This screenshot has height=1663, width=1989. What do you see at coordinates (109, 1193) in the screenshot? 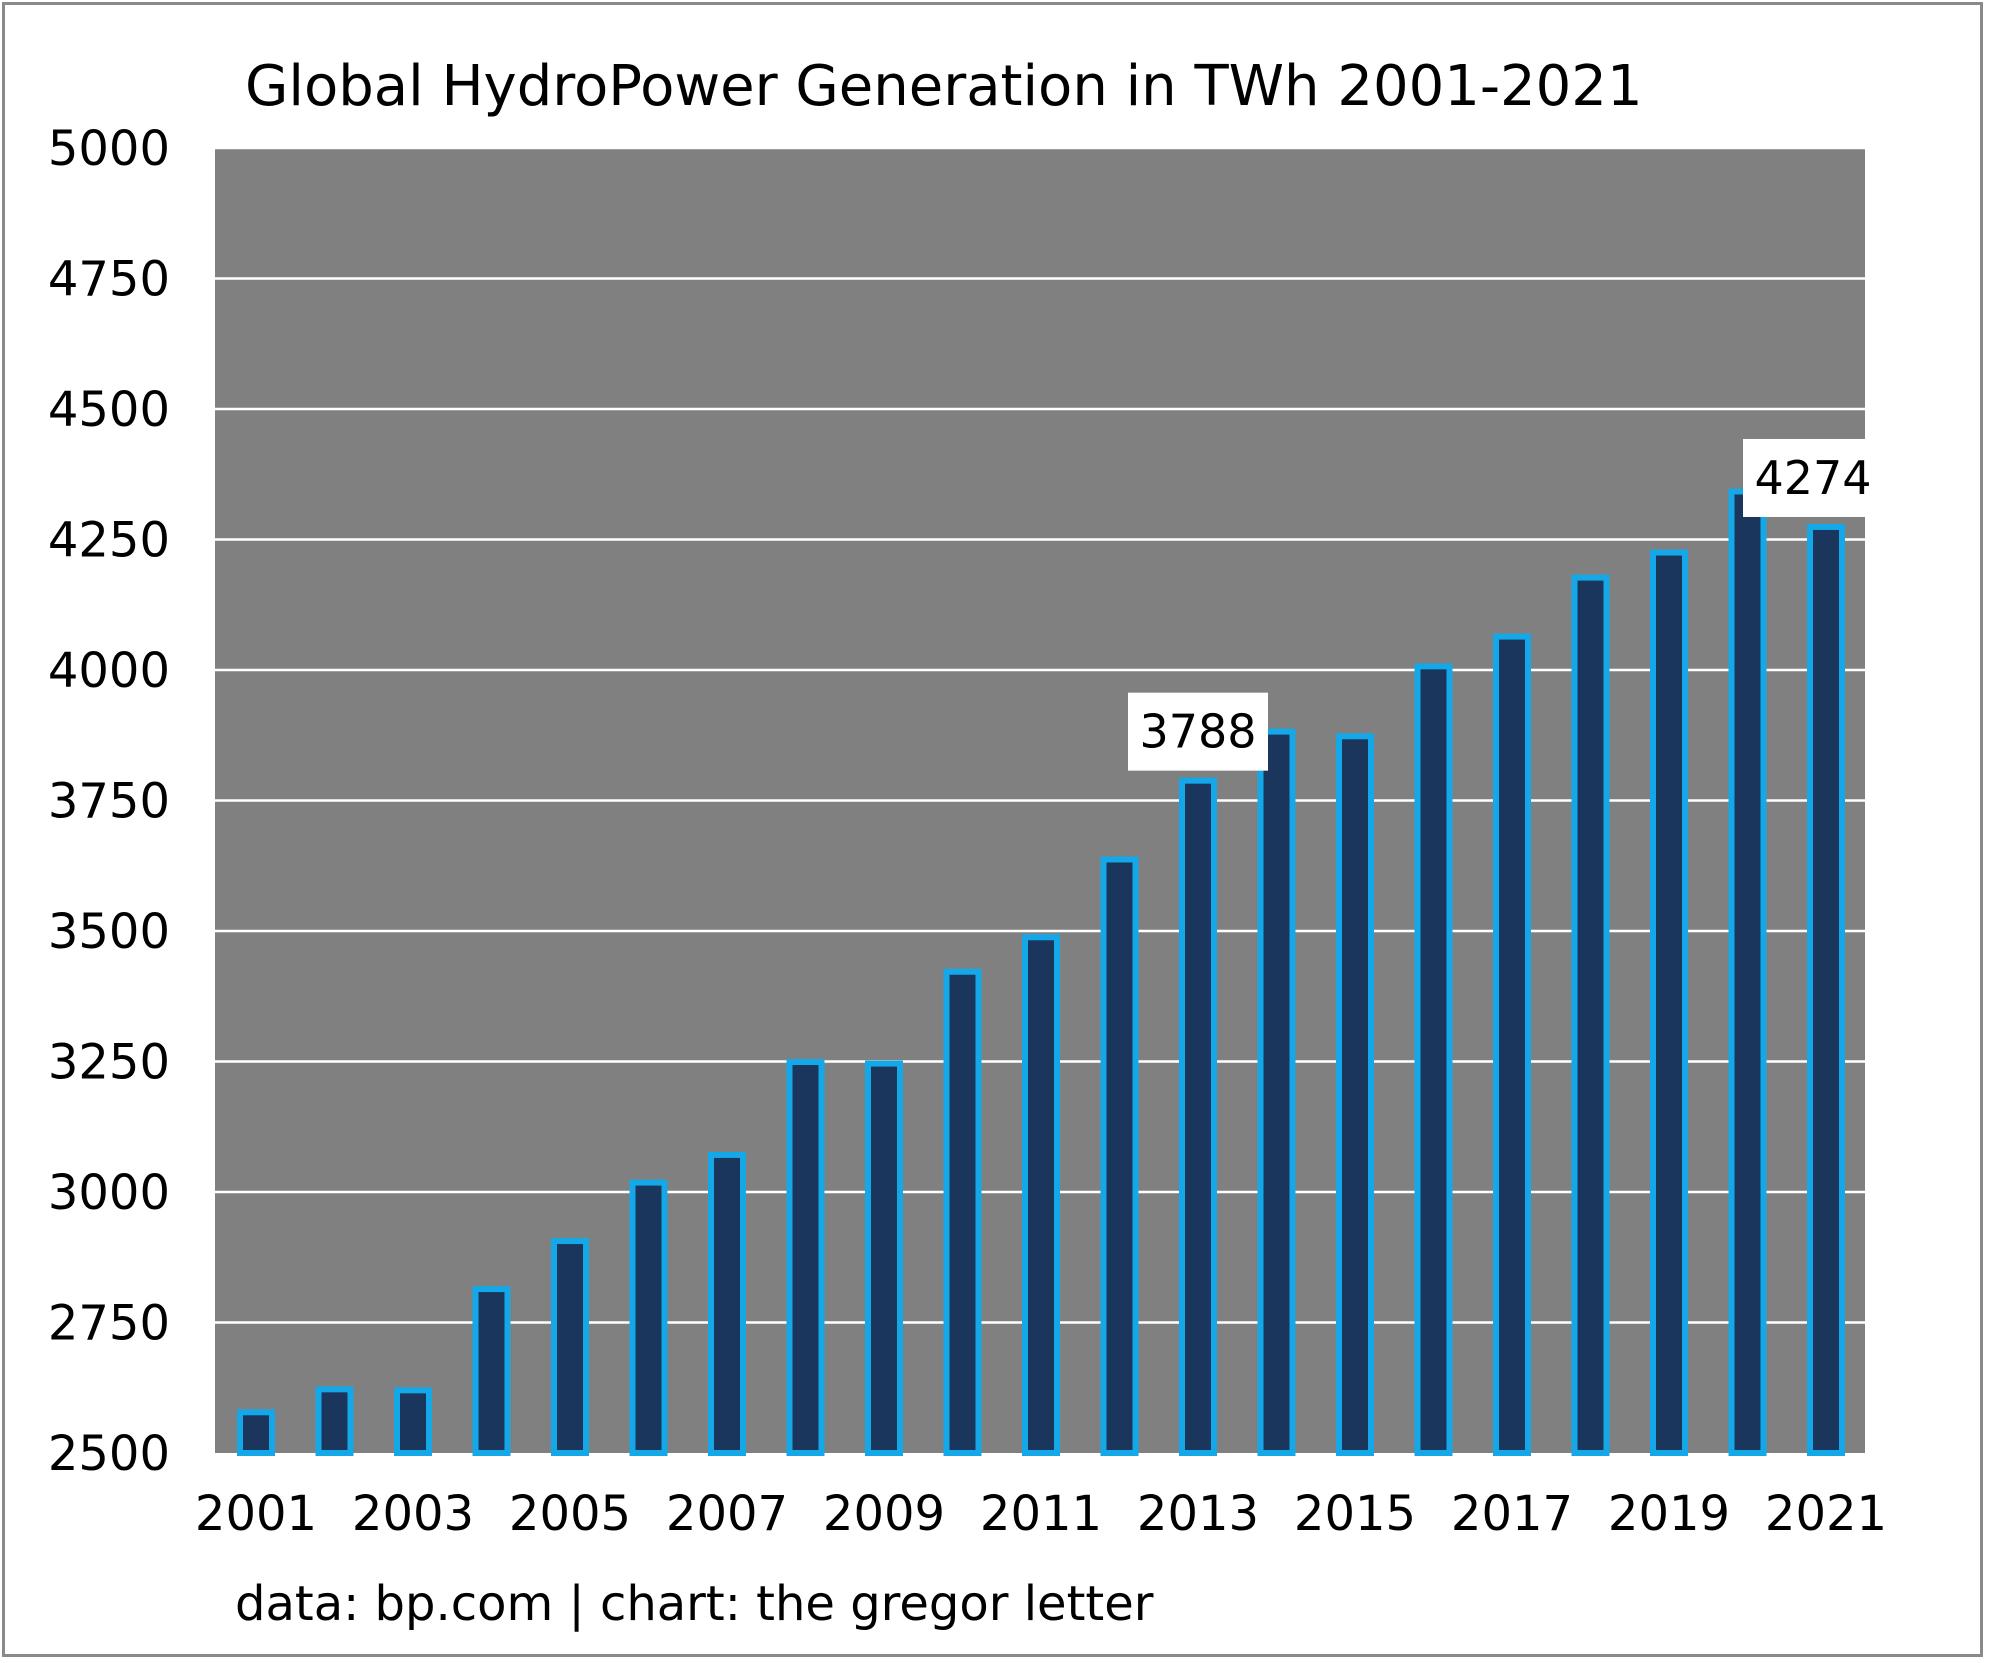
I see `y-tick-label-3000: 3000` at bounding box center [109, 1193].